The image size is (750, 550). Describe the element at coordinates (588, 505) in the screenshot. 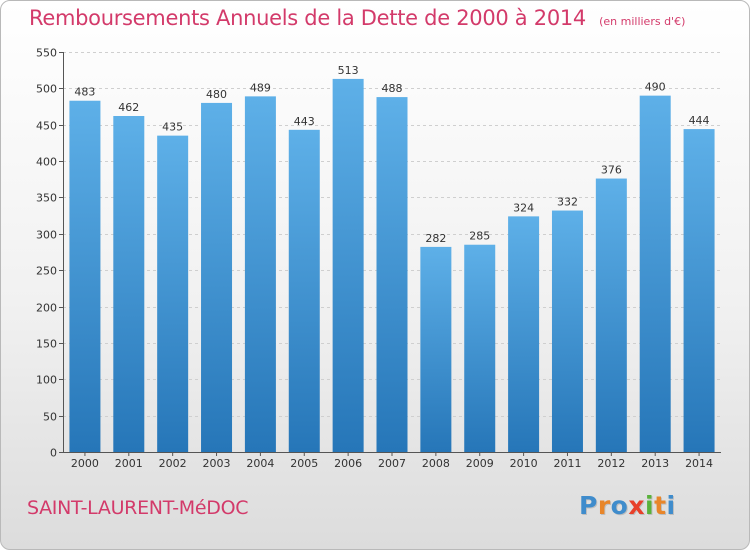

I see `logo-letter: P` at that location.